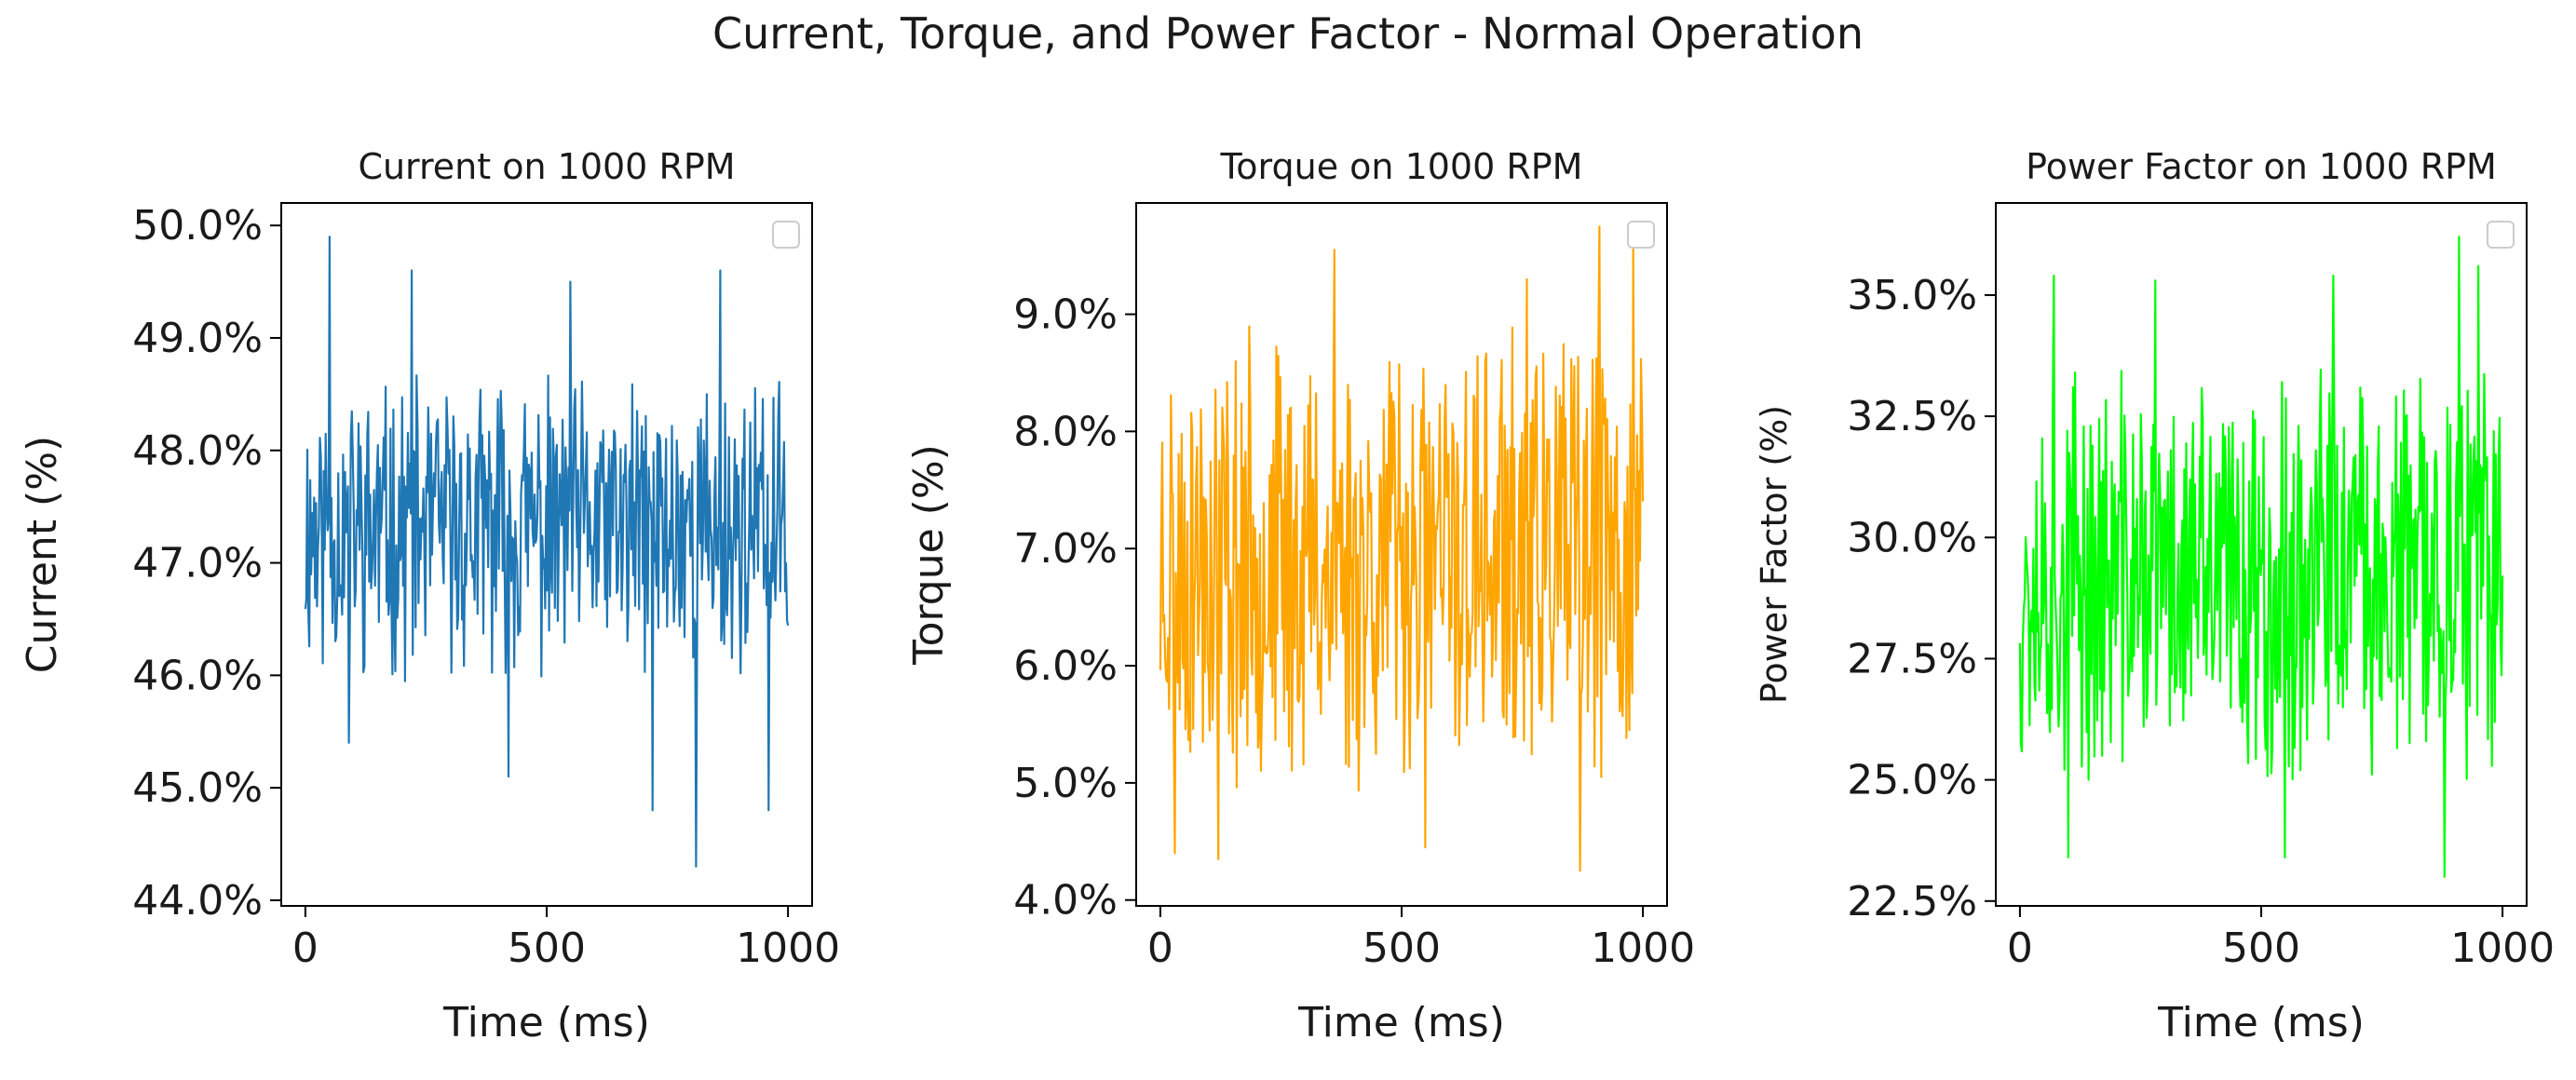 This screenshot has width=2576, height=1080. I want to click on y-axis-label: Torque (%), so click(929, 555).